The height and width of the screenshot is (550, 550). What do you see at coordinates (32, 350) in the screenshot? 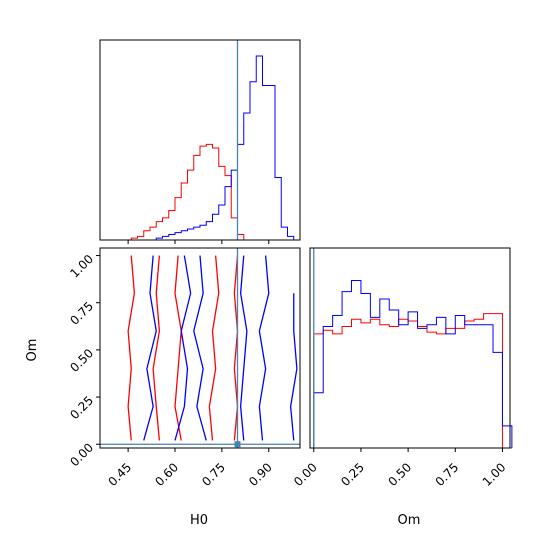
I see `ylabel-Om: Om` at bounding box center [32, 350].